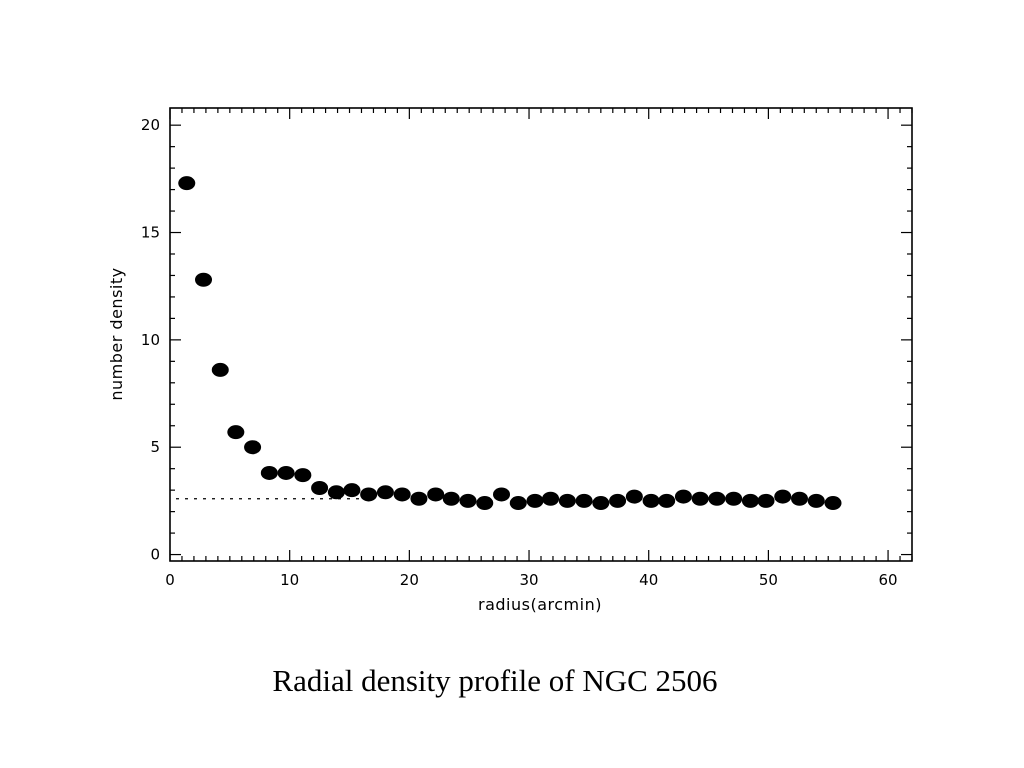 Image resolution: width=1024 pixels, height=768 pixels. What do you see at coordinates (495, 680) in the screenshot?
I see `figure-caption: Radial density profile of NGC 2506` at bounding box center [495, 680].